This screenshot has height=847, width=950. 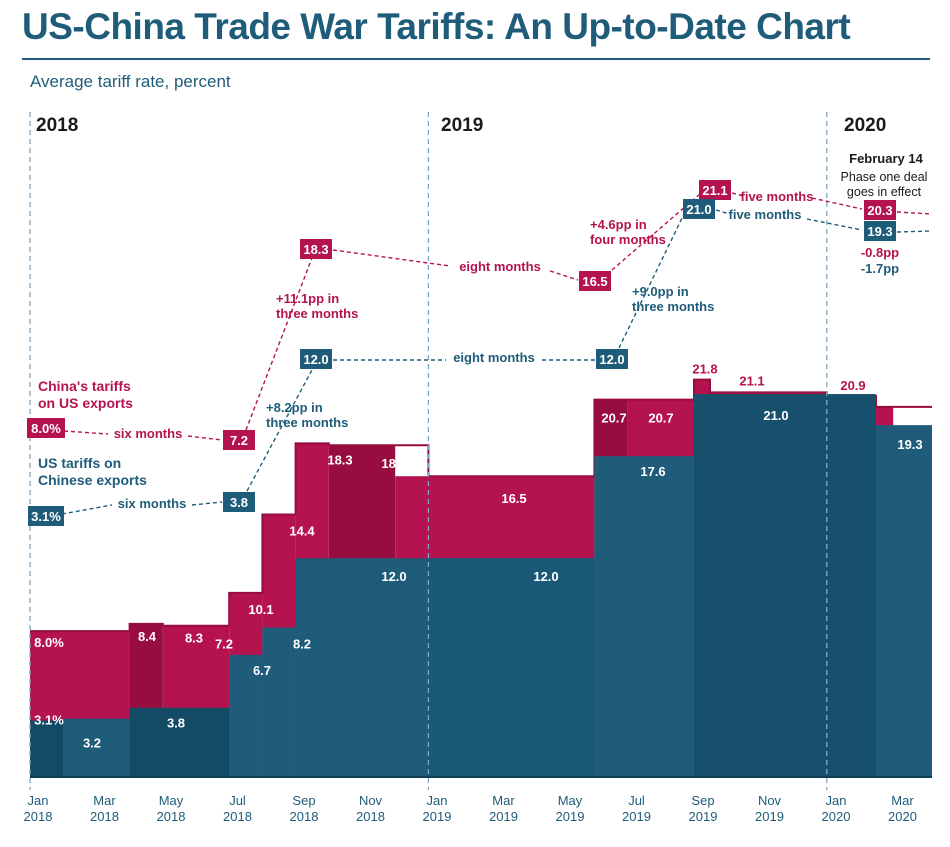 What do you see at coordinates (57, 125) in the screenshot?
I see `year-label: 2018` at bounding box center [57, 125].